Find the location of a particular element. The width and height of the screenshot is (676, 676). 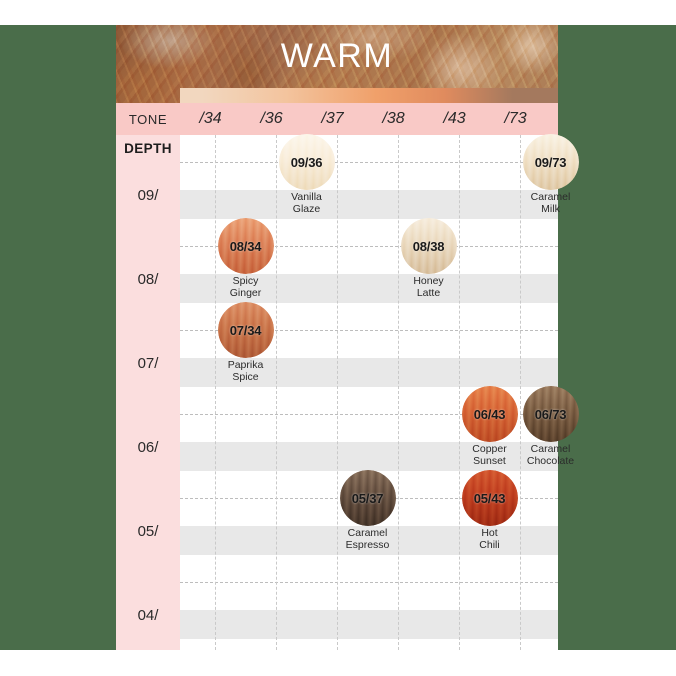

tone-column-1: /36 is located at coordinates (271, 118).